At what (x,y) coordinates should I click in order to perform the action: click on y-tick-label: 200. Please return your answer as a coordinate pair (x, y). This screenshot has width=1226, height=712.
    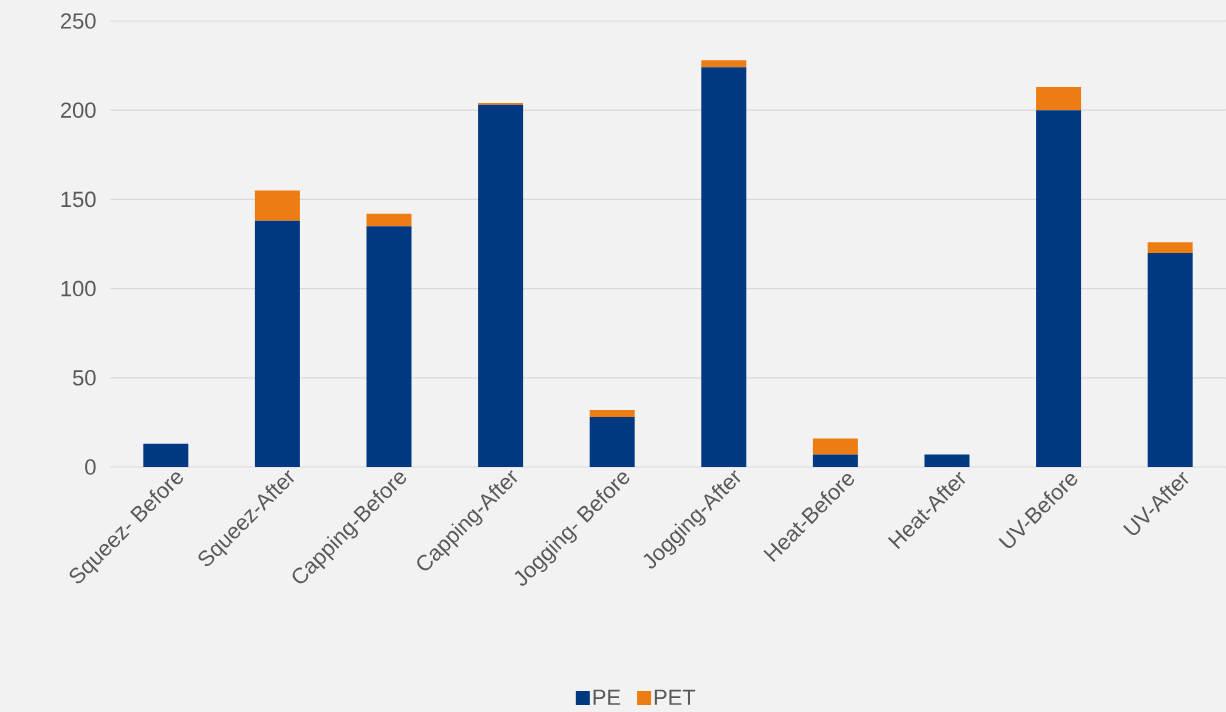
    Looking at the image, I should click on (78, 110).